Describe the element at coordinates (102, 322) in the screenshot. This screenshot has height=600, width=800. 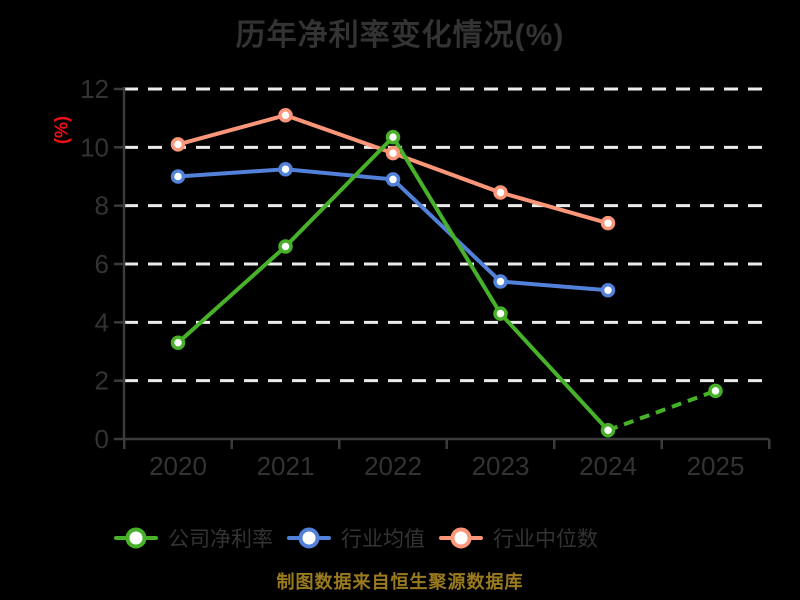
I see `y-tick-label: 4` at that location.